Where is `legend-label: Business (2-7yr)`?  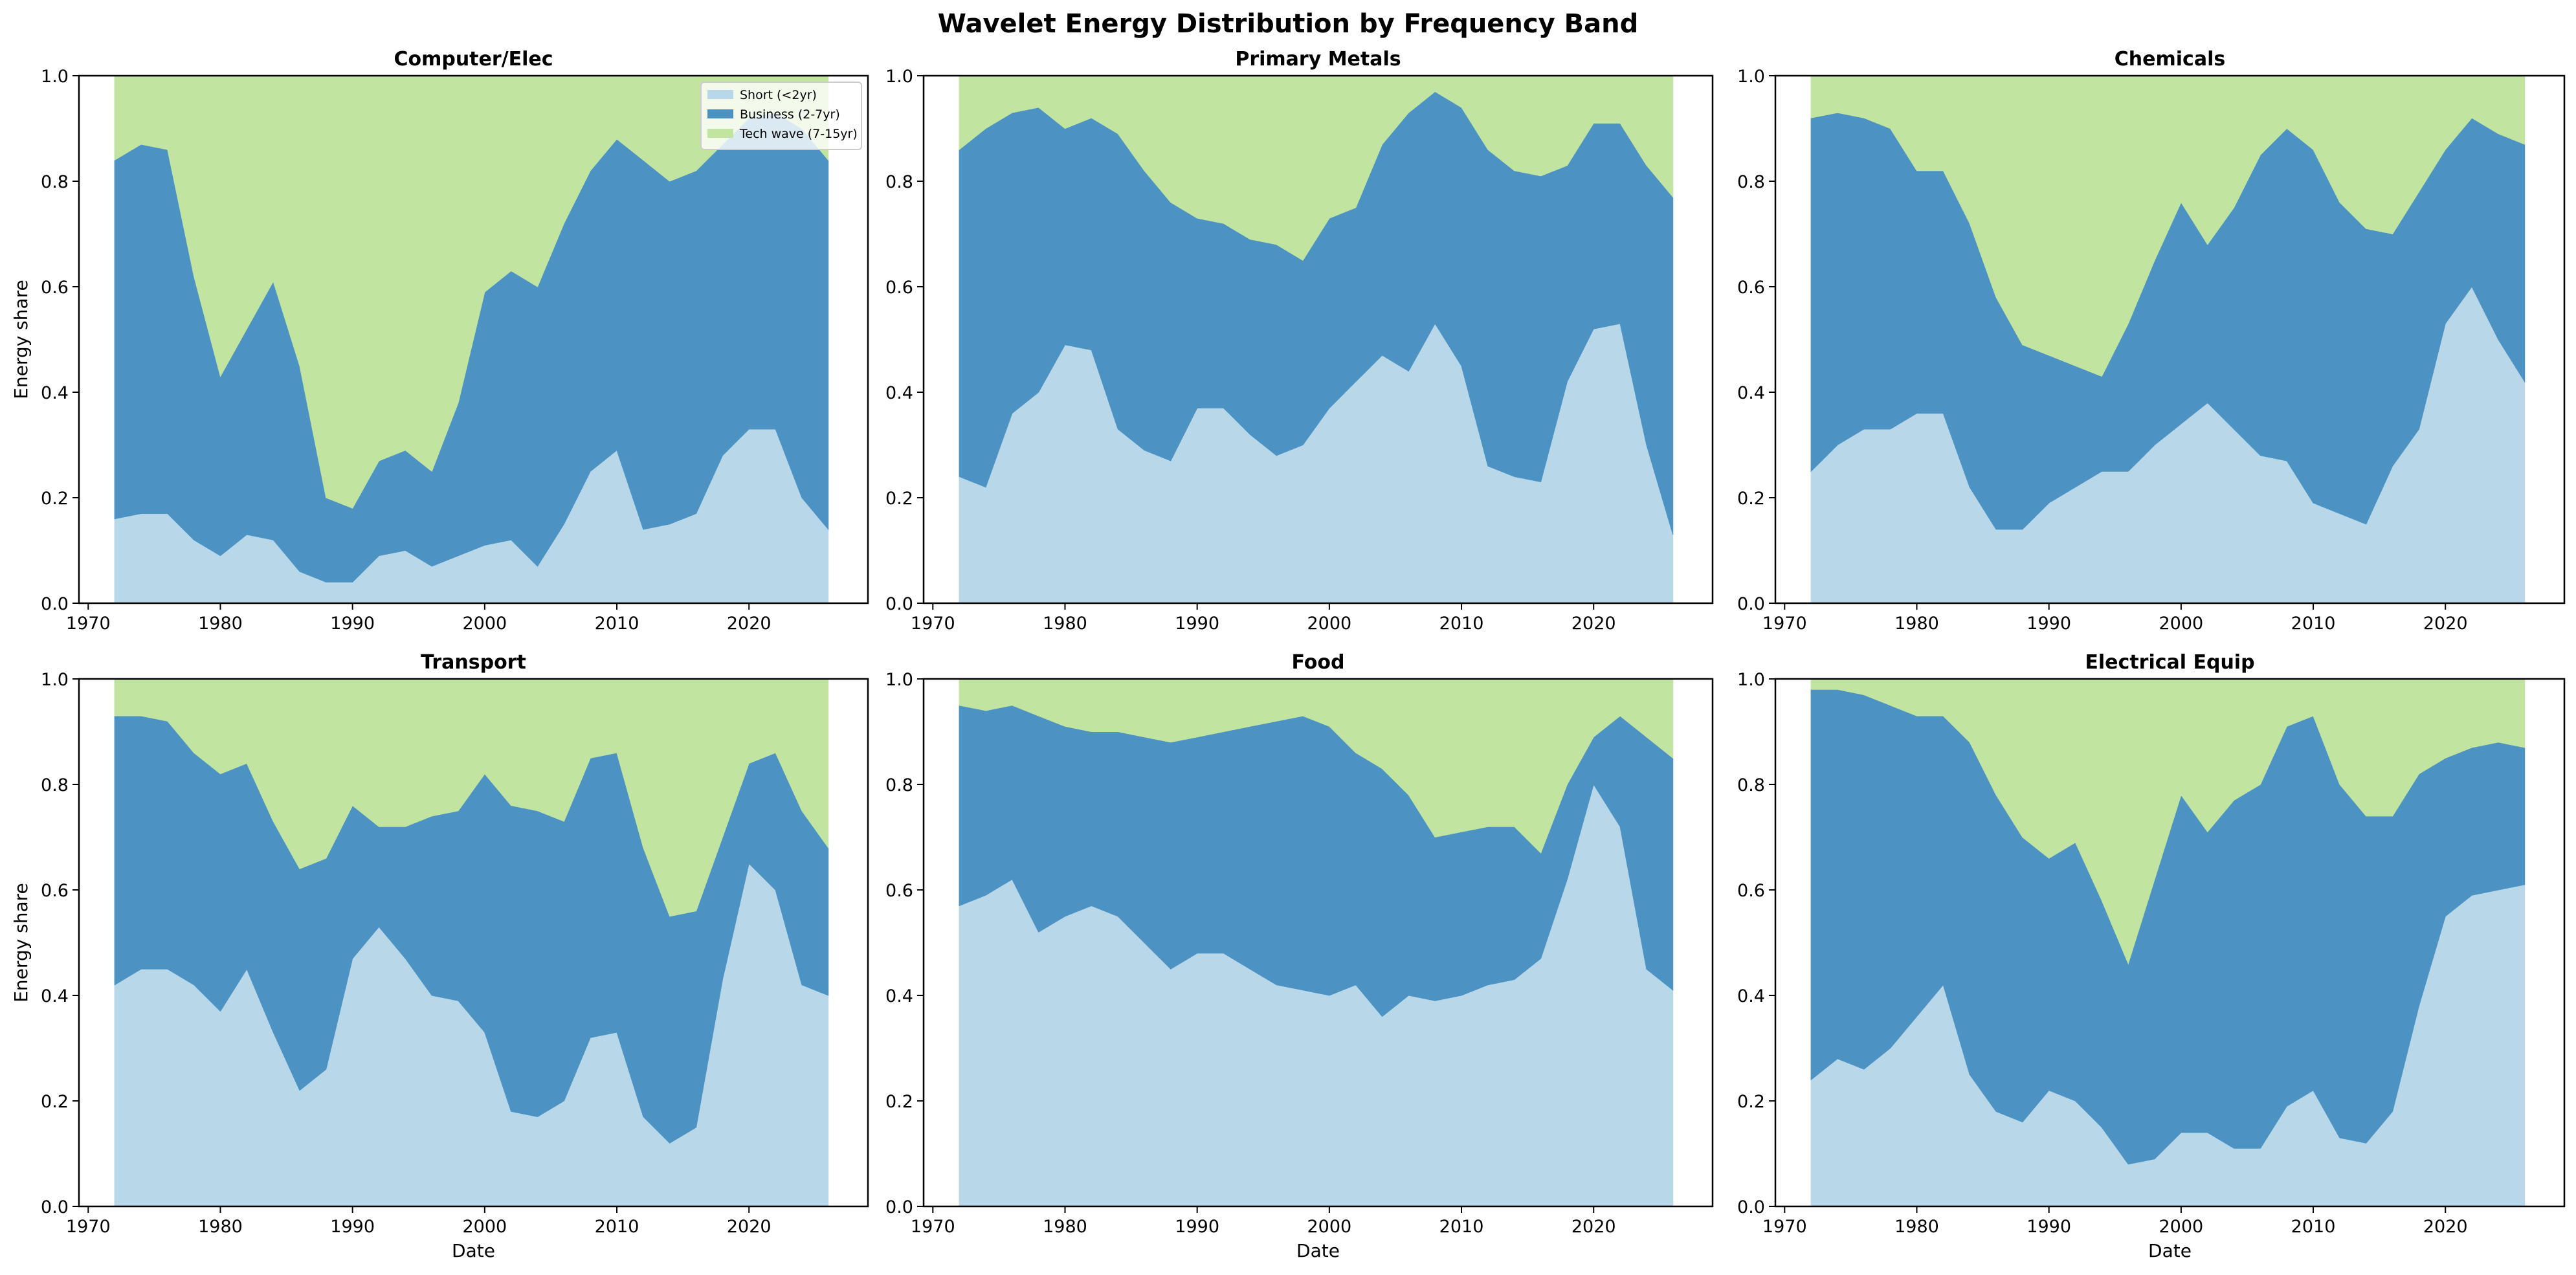 legend-label: Business (2-7yr) is located at coordinates (790, 114).